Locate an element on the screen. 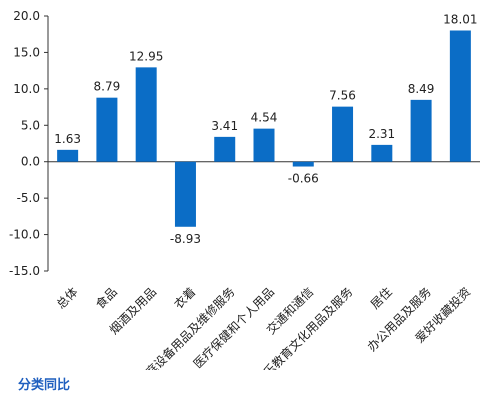 Image resolution: width=487 pixels, height=414 pixels. data-label: 18.01 is located at coordinates (460, 19).